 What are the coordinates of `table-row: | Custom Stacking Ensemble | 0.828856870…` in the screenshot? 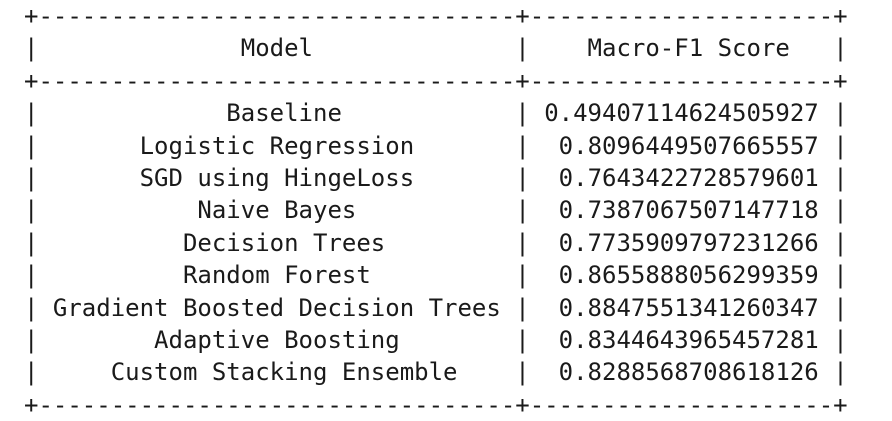 It's located at (436, 372).